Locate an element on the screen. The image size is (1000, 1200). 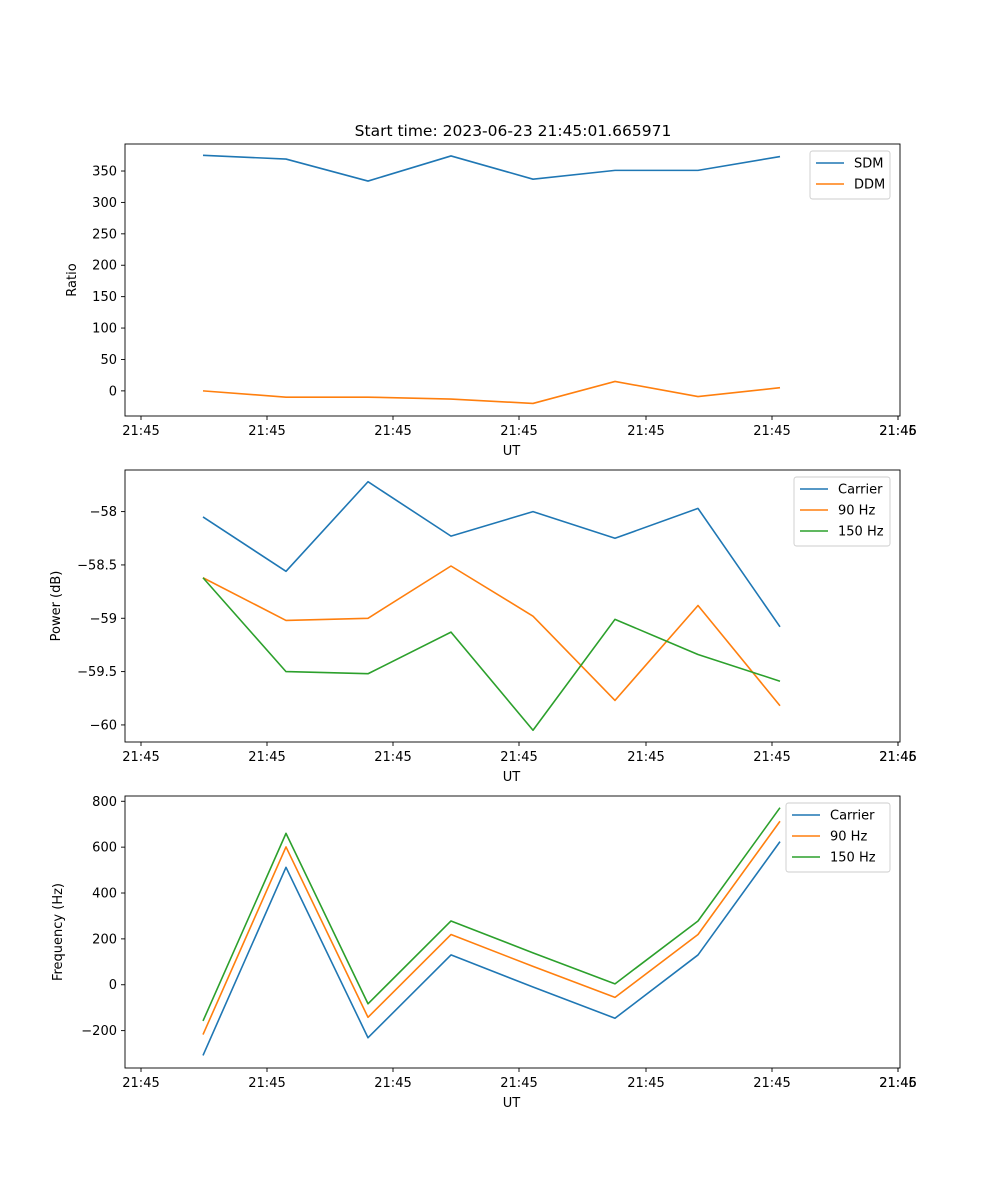
y-tick-label: 300 is located at coordinates (104, 203).